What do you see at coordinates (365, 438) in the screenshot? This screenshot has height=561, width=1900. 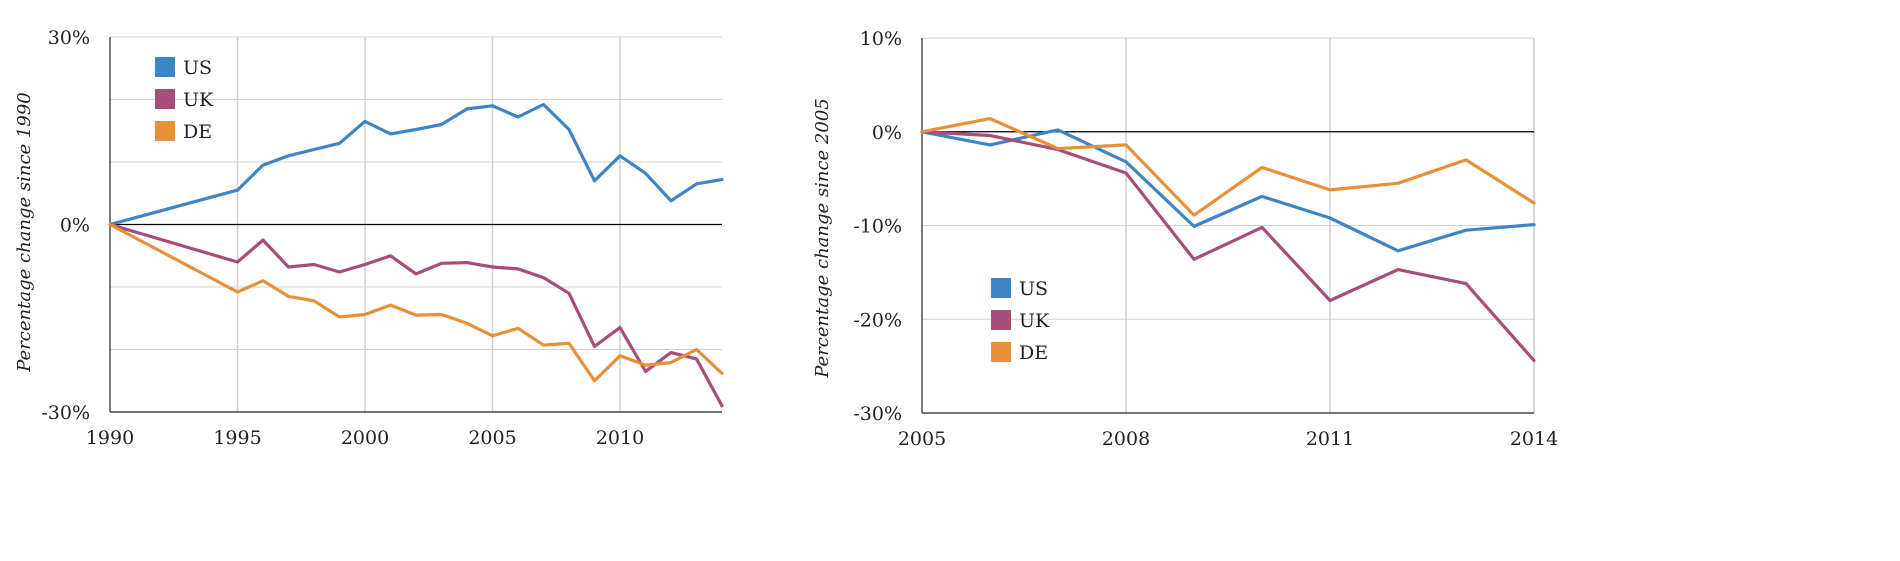 I see `x-tick-label: 2000` at bounding box center [365, 438].